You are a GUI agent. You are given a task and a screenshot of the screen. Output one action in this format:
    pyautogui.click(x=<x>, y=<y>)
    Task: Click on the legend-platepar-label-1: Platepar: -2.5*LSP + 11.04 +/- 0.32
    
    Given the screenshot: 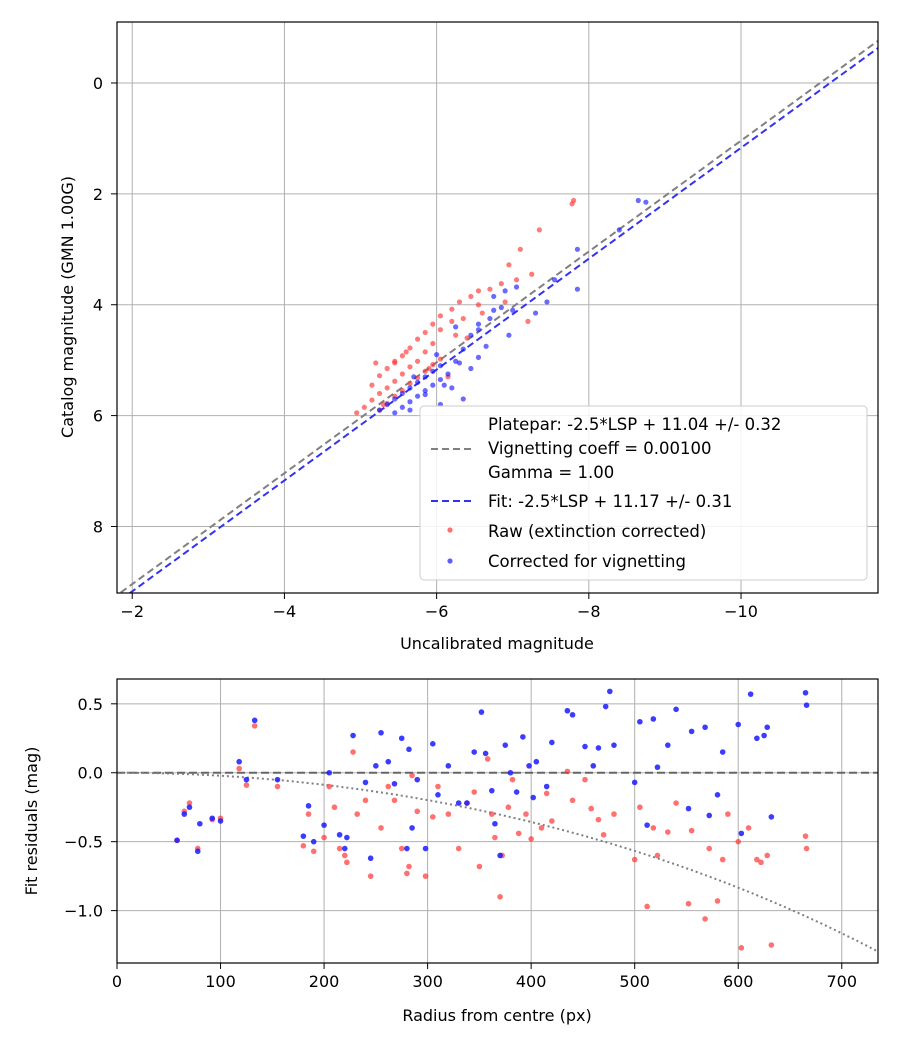 What is the action you would take?
    pyautogui.click(x=634, y=424)
    